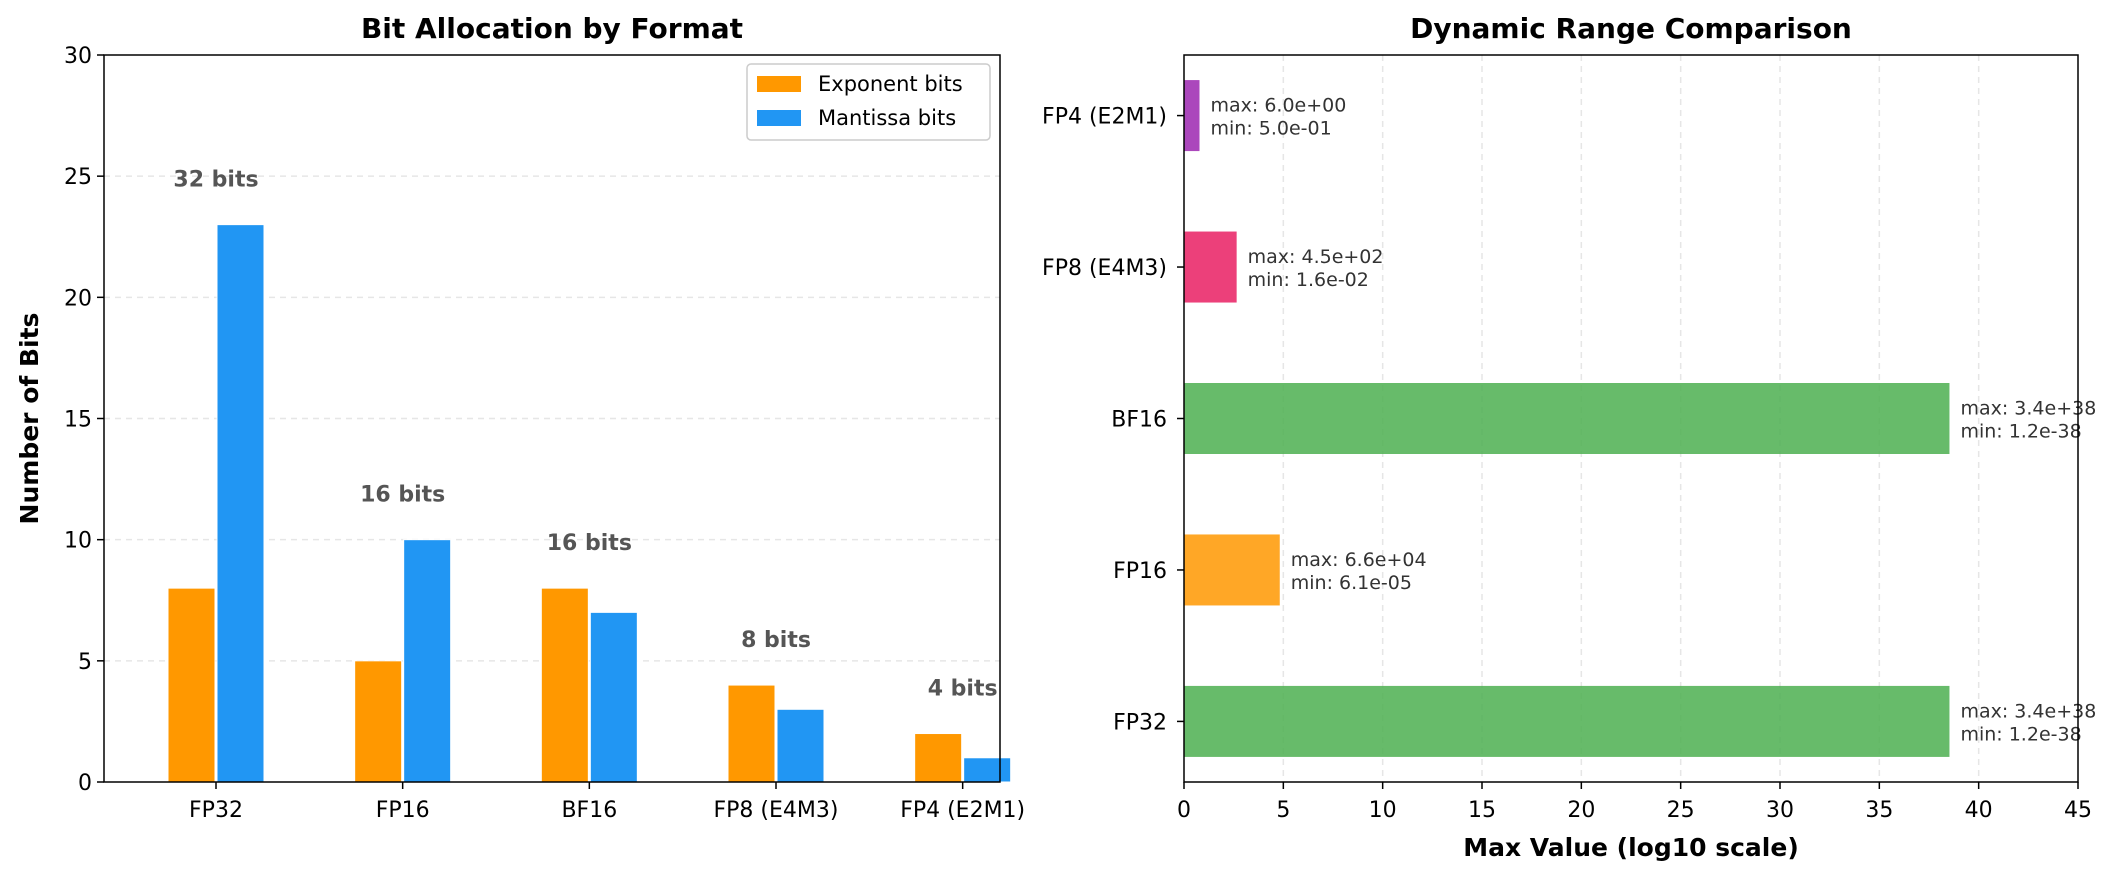 The width and height of the screenshot is (2121, 881). I want to click on x-tick-label: 45, so click(2078, 810).